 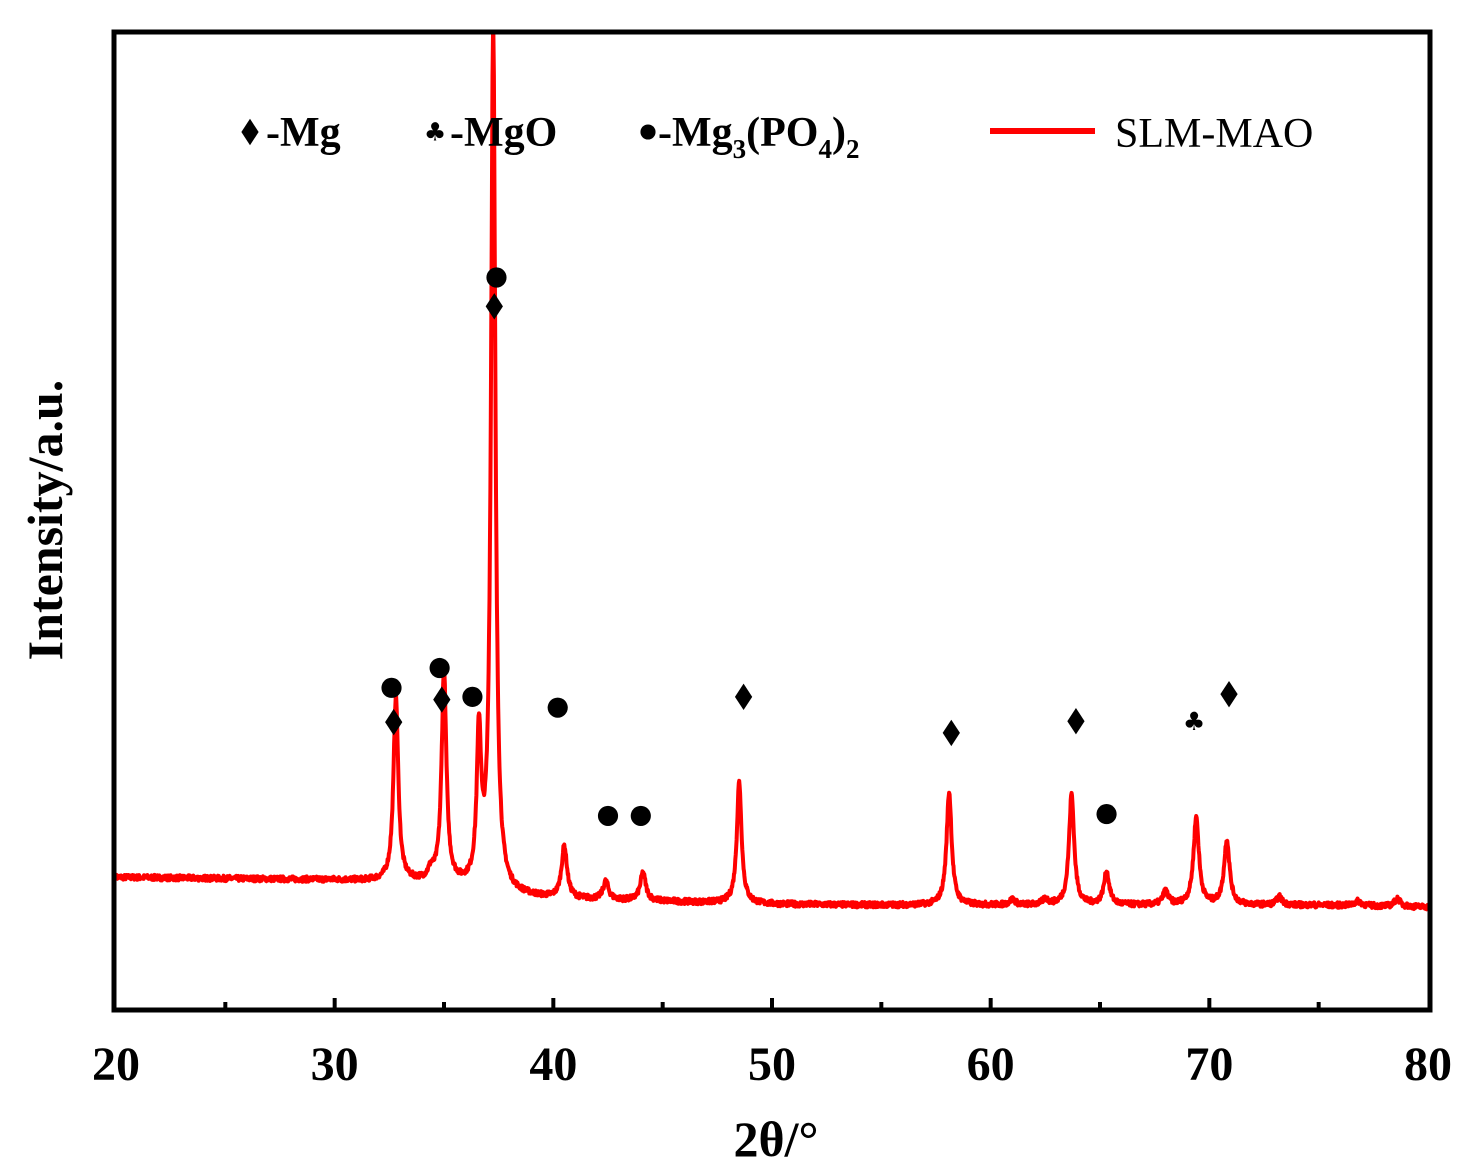 I want to click on legend-mg-label: -Mg, so click(x=303, y=133).